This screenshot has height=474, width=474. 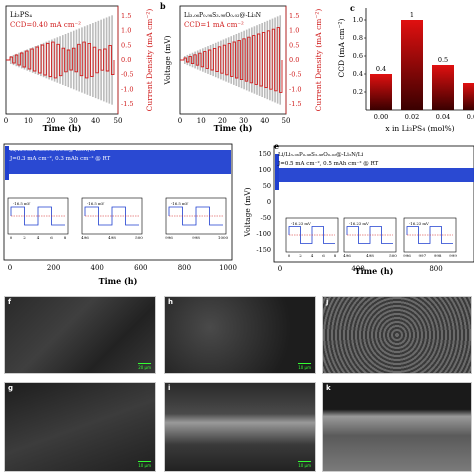 What do you see at coordinates (126, 45) in the screenshot?
I see `y-tick-label: 0.5` at bounding box center [126, 45].